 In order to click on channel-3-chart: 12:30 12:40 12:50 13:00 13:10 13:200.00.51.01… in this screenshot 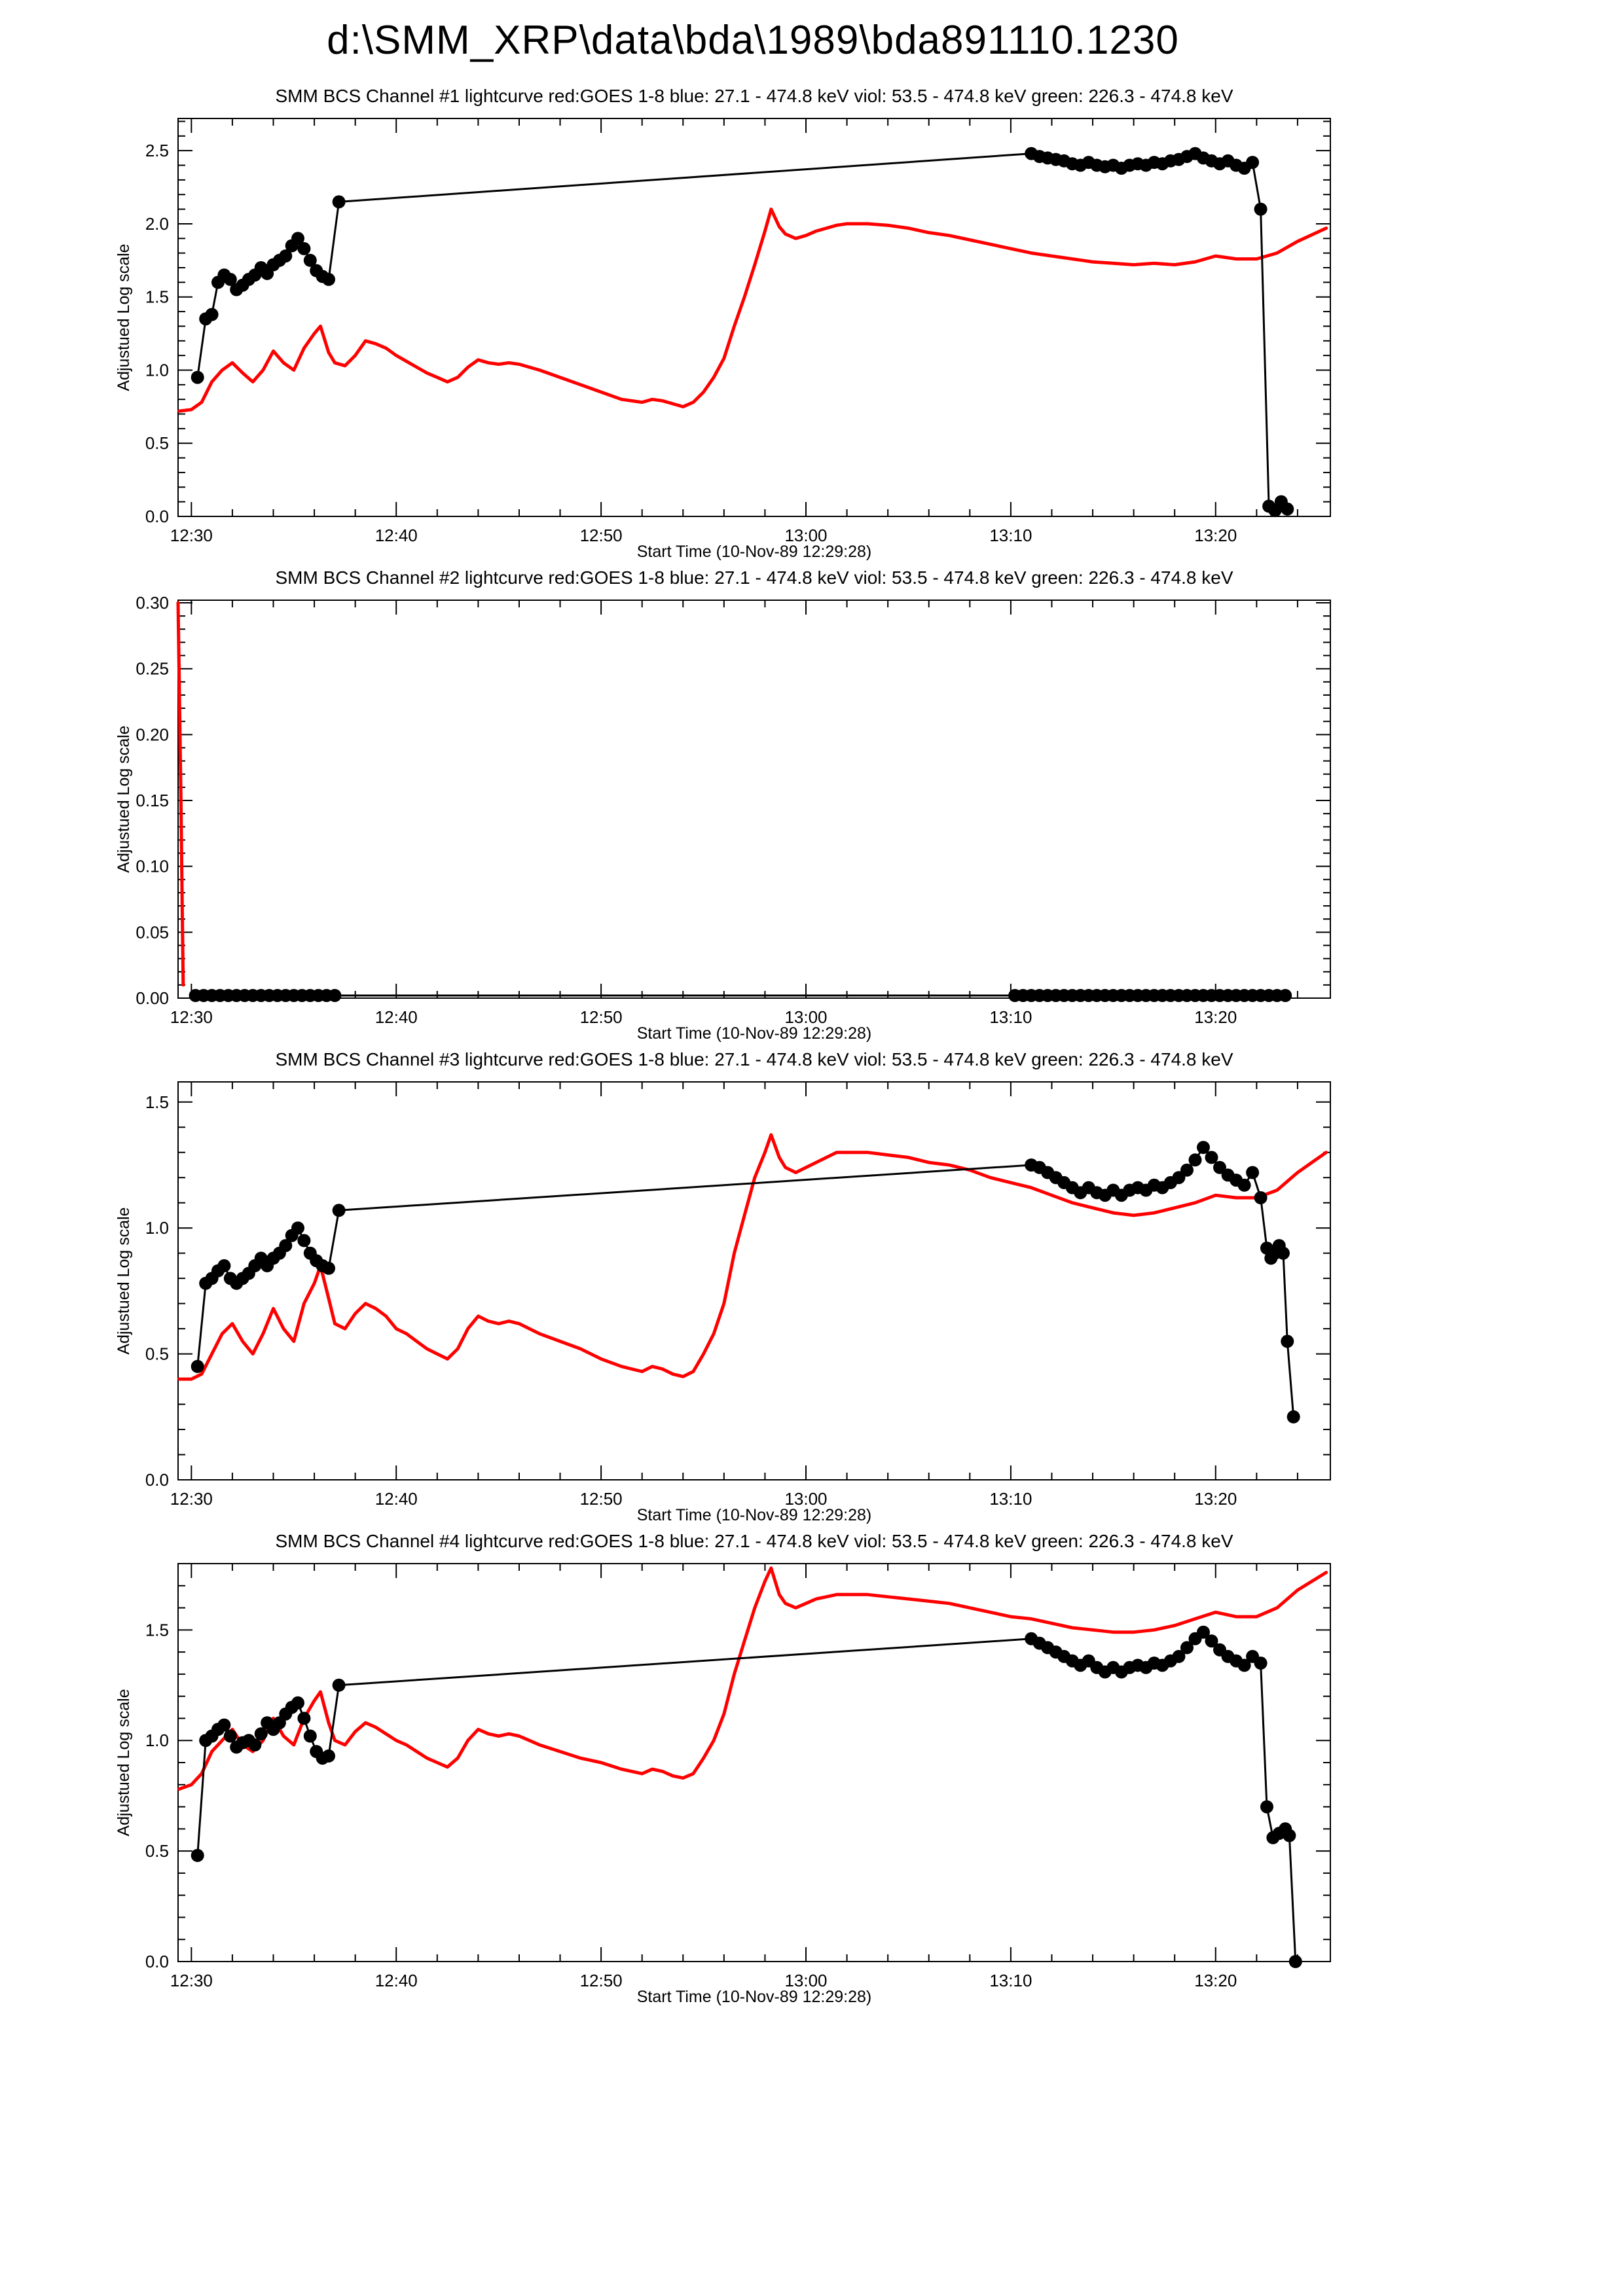, I will do `click(723, 1302)`.